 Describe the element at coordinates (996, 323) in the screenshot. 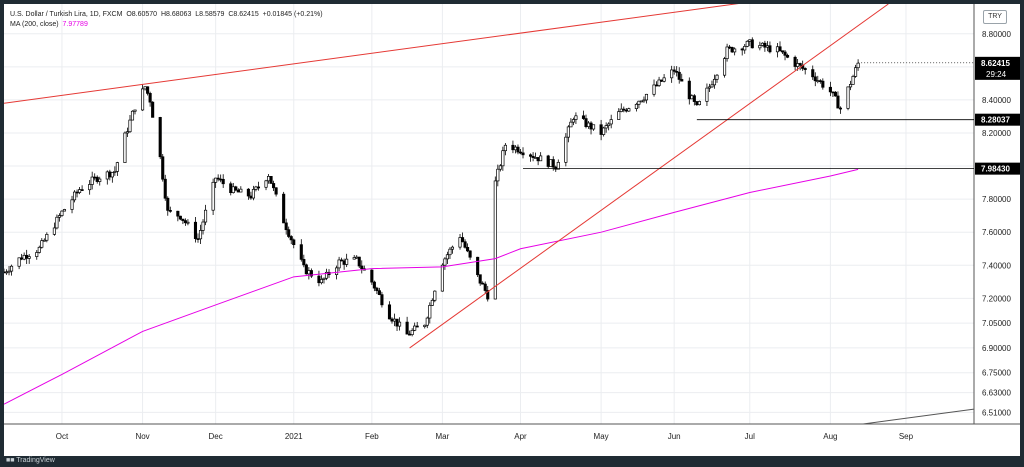

I see `y-tick-label: 7.05000` at that location.